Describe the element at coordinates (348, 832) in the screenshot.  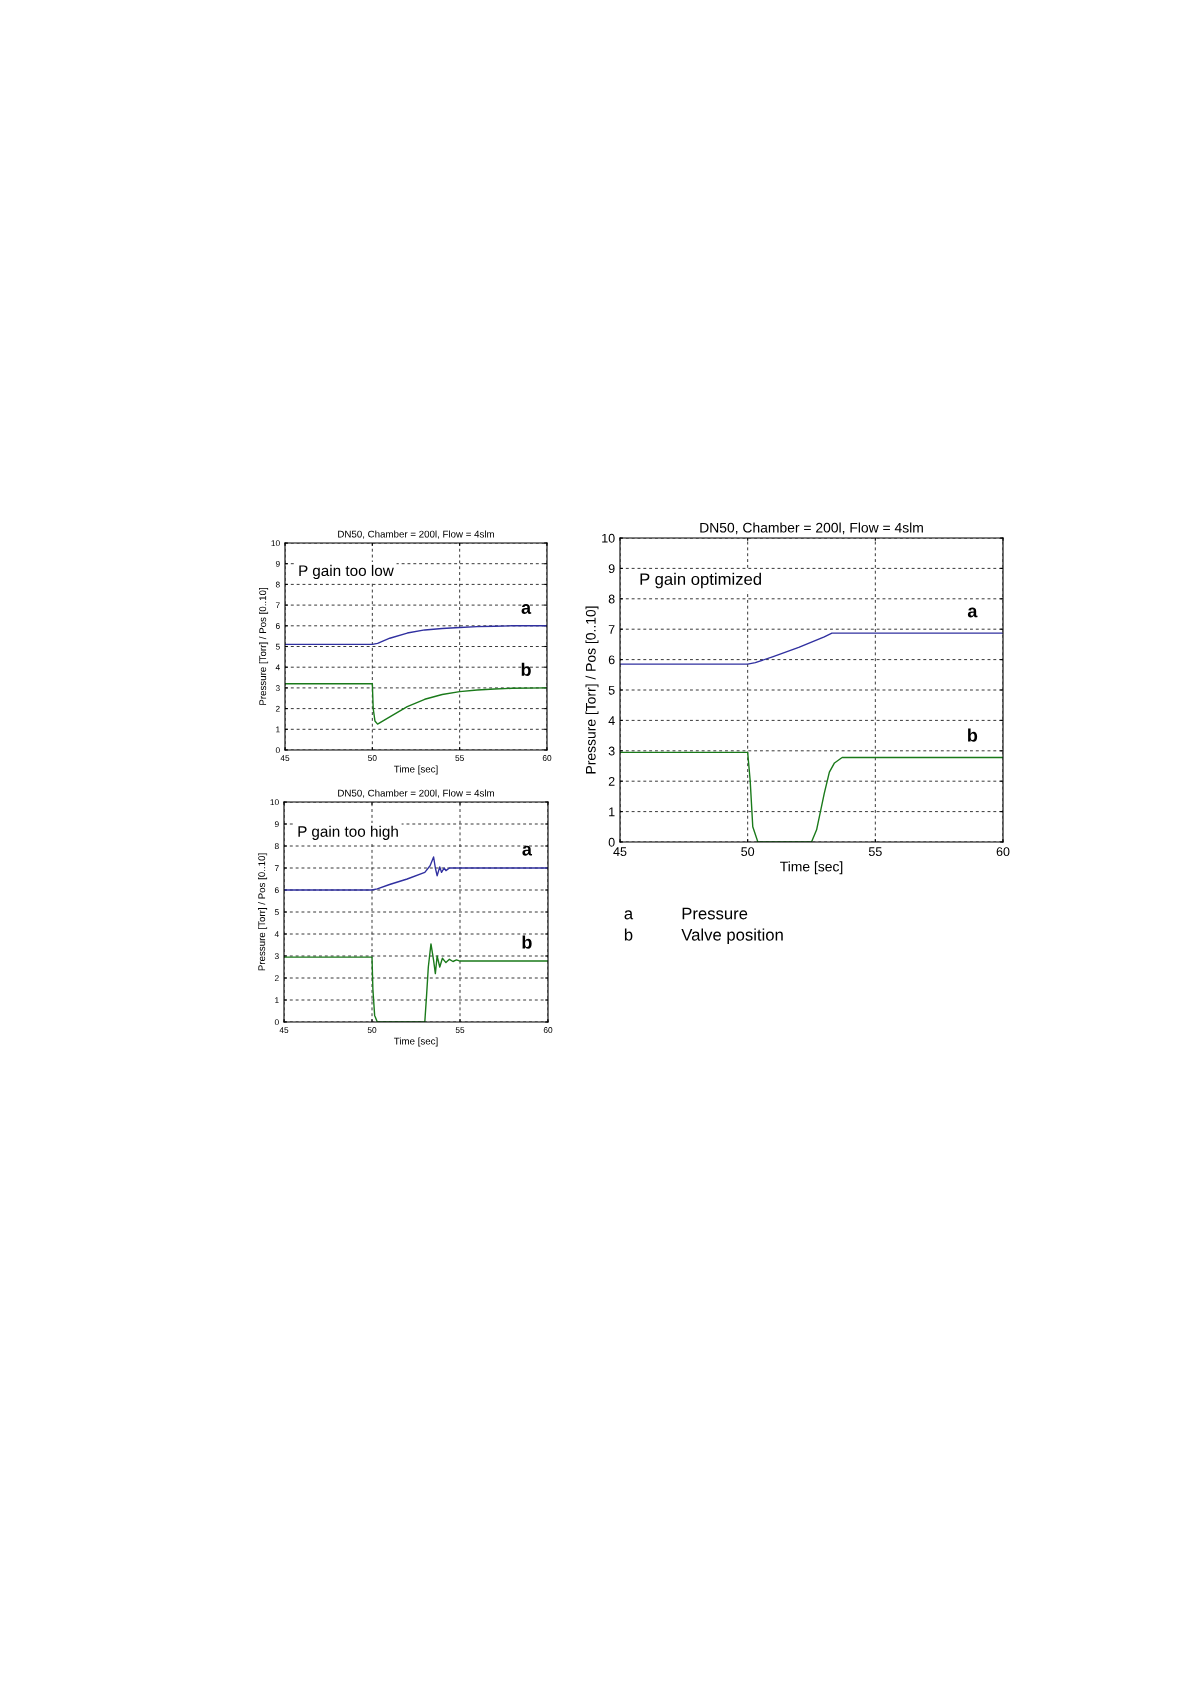
I see `annotation: P gain too high` at that location.